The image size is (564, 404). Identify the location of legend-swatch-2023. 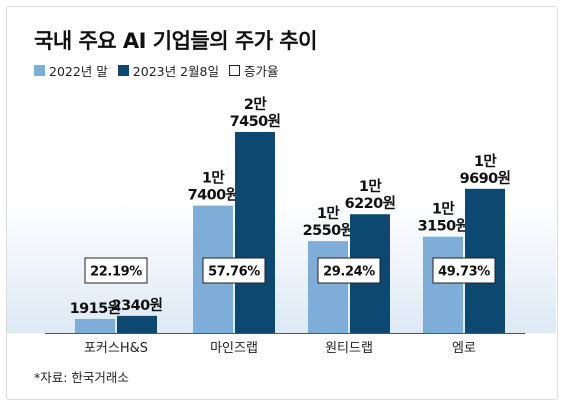
(123, 70).